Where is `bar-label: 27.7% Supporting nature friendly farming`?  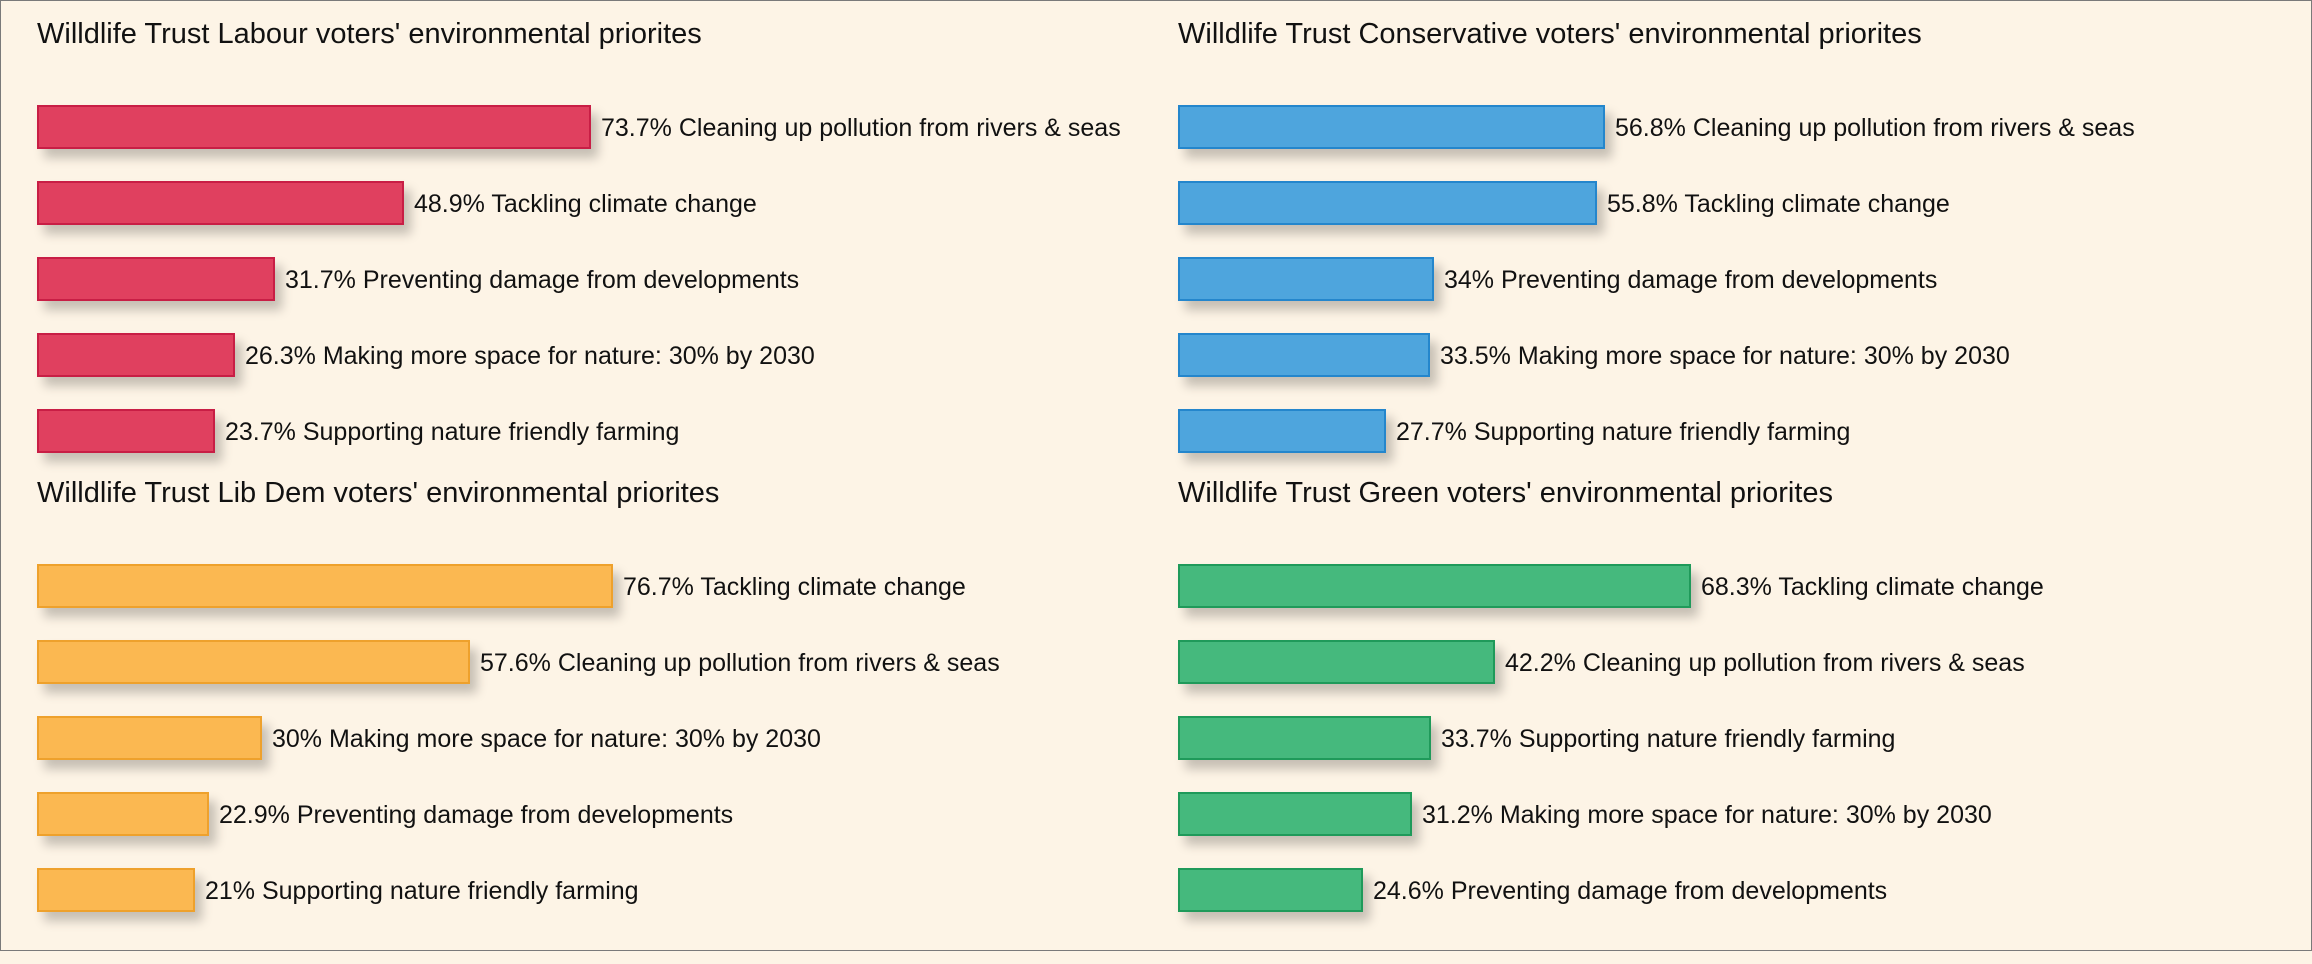
bar-label: 27.7% Supporting nature friendly farming is located at coordinates (1623, 432).